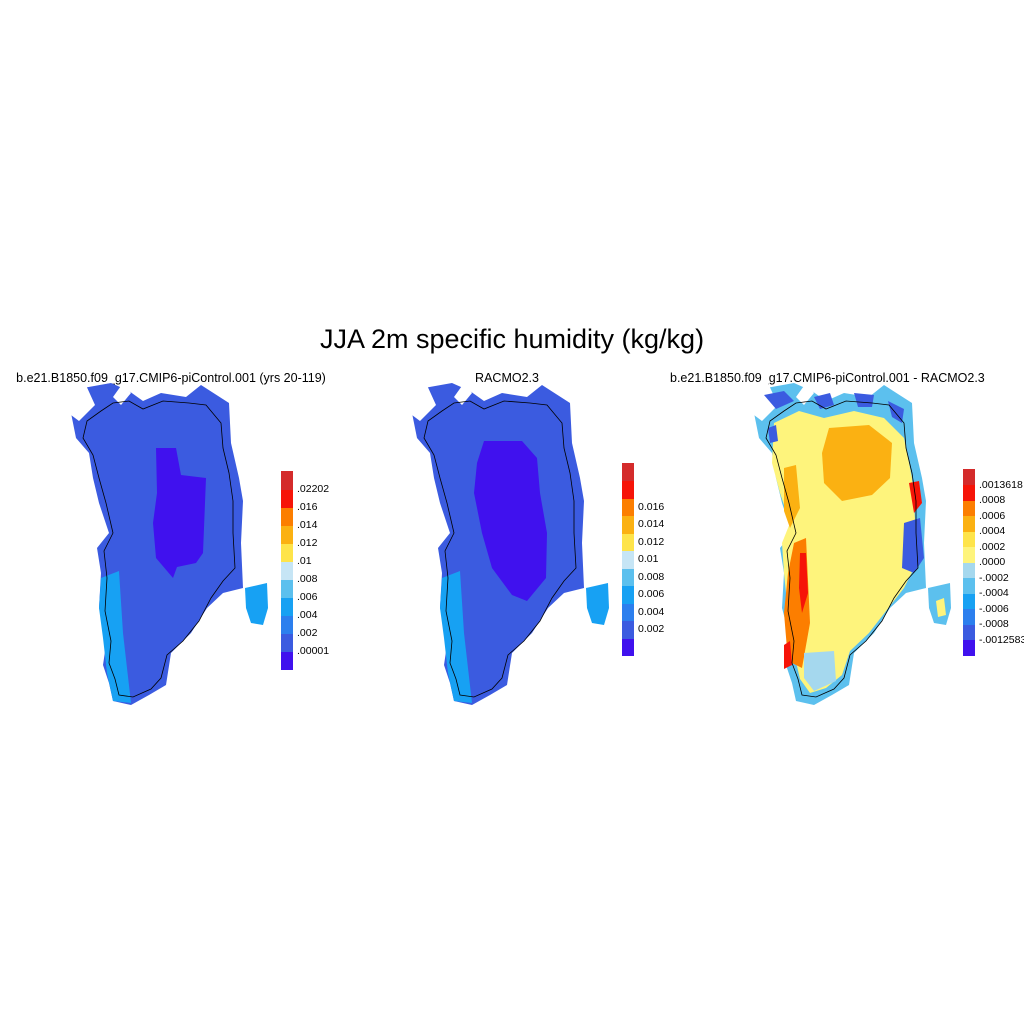  I want to click on colorbar-label: -.0012583, so click(1001, 639).